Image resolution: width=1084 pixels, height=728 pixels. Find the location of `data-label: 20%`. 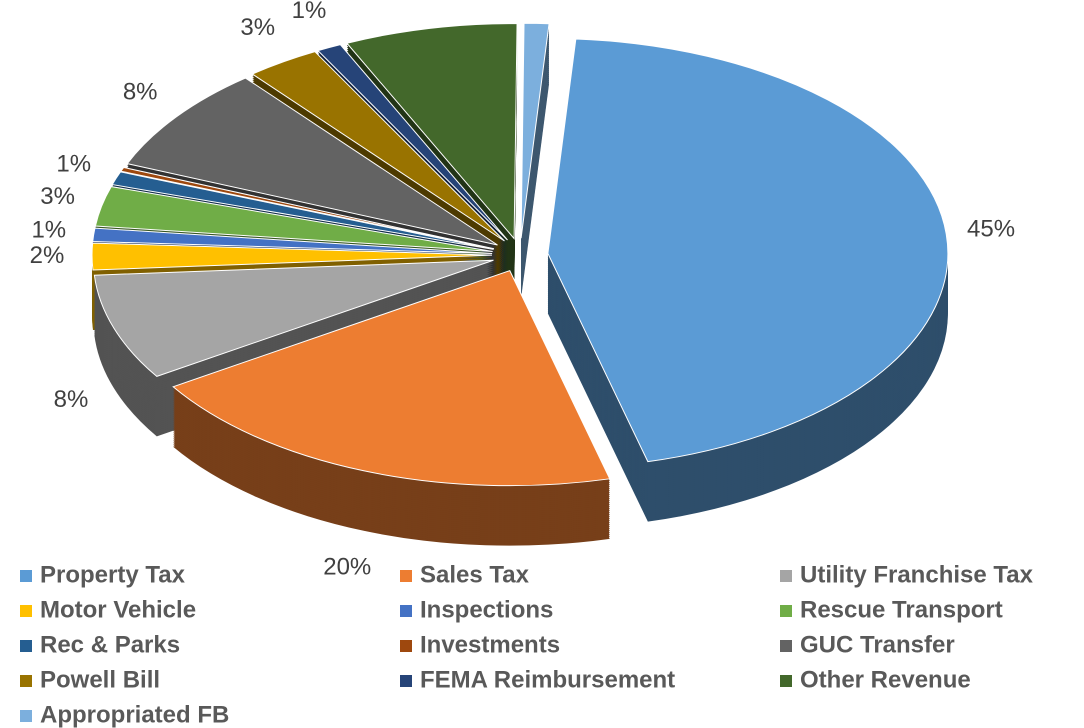

data-label: 20% is located at coordinates (347, 566).